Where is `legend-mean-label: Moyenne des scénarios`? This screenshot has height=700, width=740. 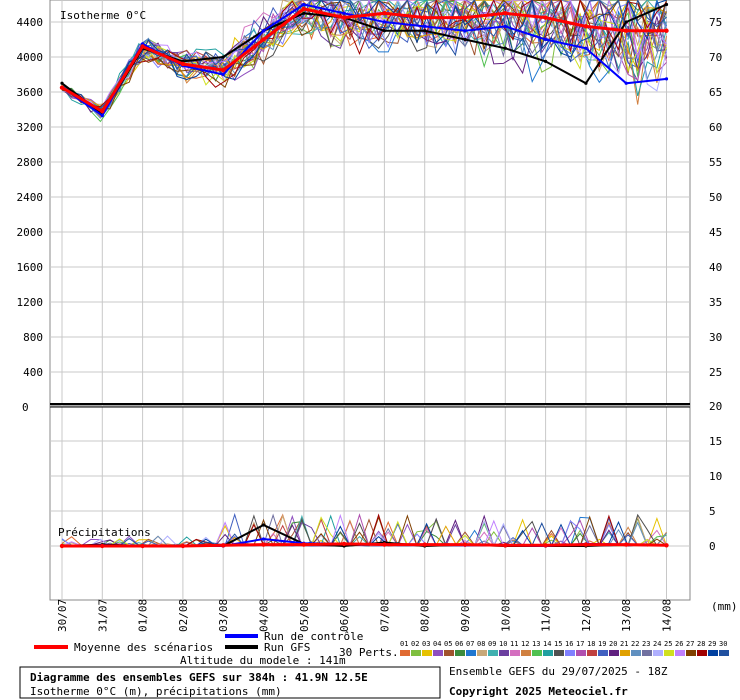
legend-mean-label: Moyenne des scénarios is located at coordinates (143, 647).